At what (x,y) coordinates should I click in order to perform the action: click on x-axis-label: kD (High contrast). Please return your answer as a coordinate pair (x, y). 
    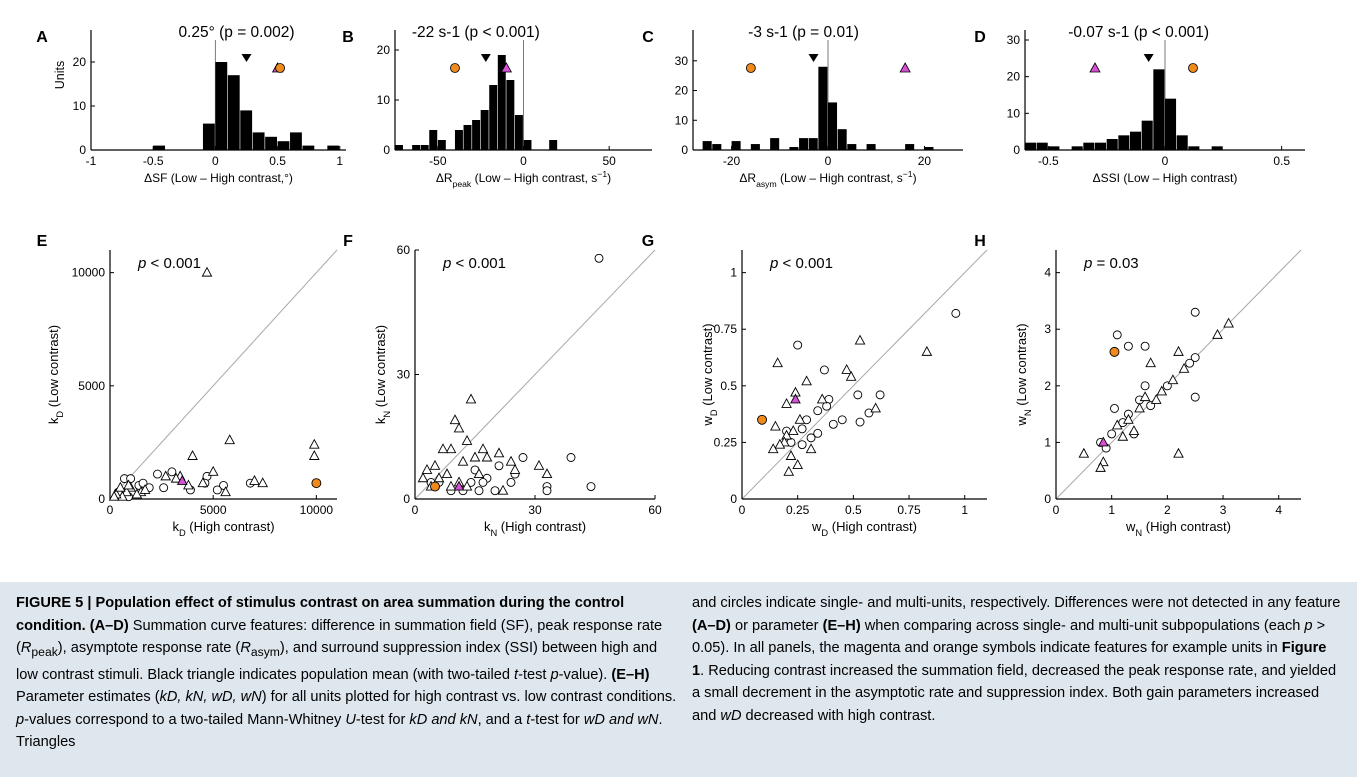
    Looking at the image, I should click on (223, 528).